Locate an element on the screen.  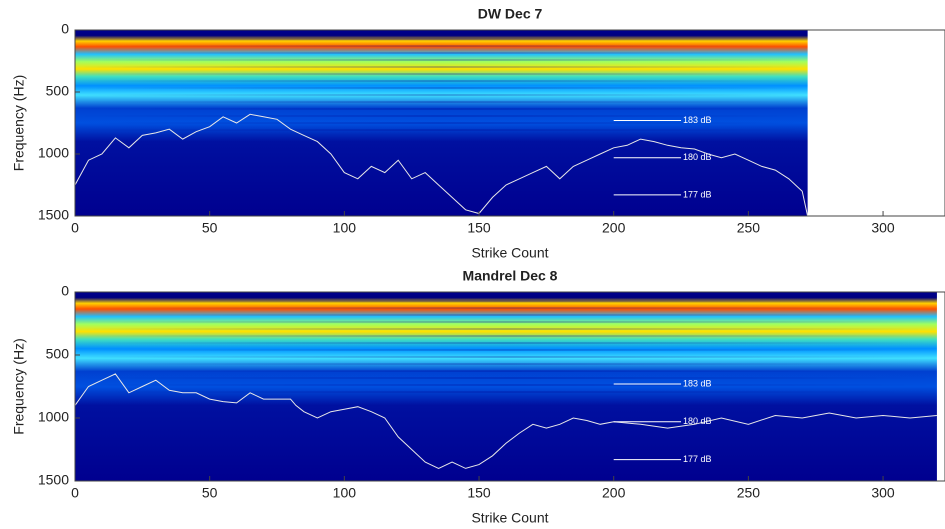
chart-title: DW Dec 7 is located at coordinates (510, 14).